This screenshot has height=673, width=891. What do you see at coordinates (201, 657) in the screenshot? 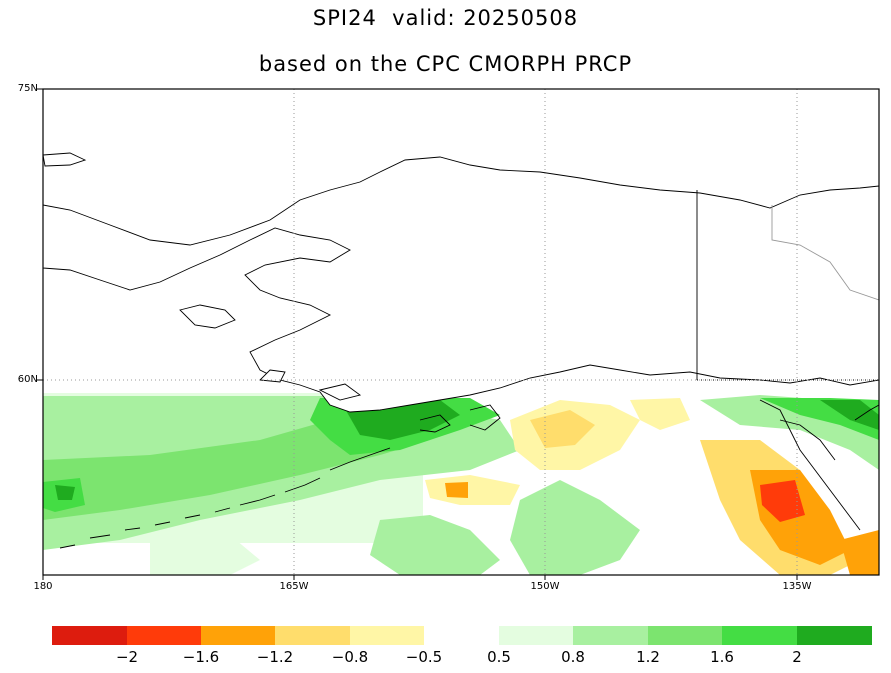
I see `colorbar-label: −1.6` at bounding box center [201, 657].